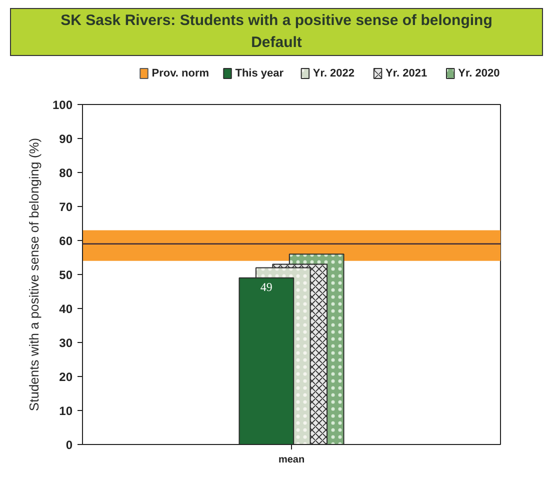 This screenshot has width=545, height=484. What do you see at coordinates (479, 74) in the screenshot?
I see `legend-label: Yr. 2020` at bounding box center [479, 74].